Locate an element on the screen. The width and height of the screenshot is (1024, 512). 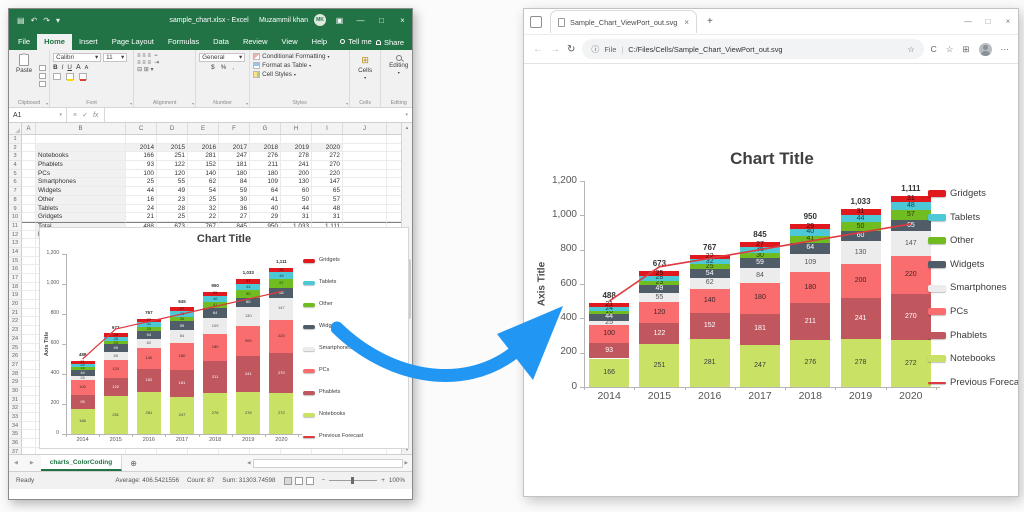
row-header: 32 is located at coordinates (15, 408).